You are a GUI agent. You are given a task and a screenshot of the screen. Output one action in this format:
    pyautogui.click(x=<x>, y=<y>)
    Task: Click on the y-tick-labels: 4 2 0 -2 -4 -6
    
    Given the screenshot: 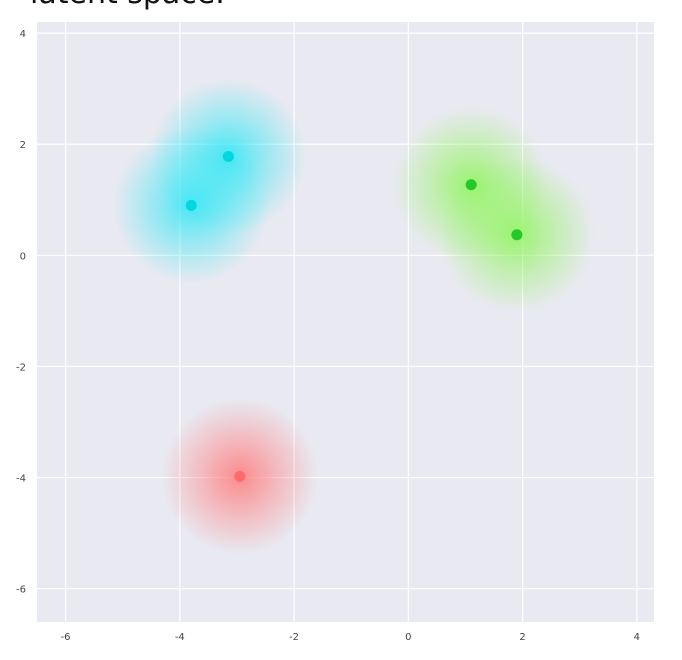 What is the action you would take?
    pyautogui.click(x=21, y=312)
    